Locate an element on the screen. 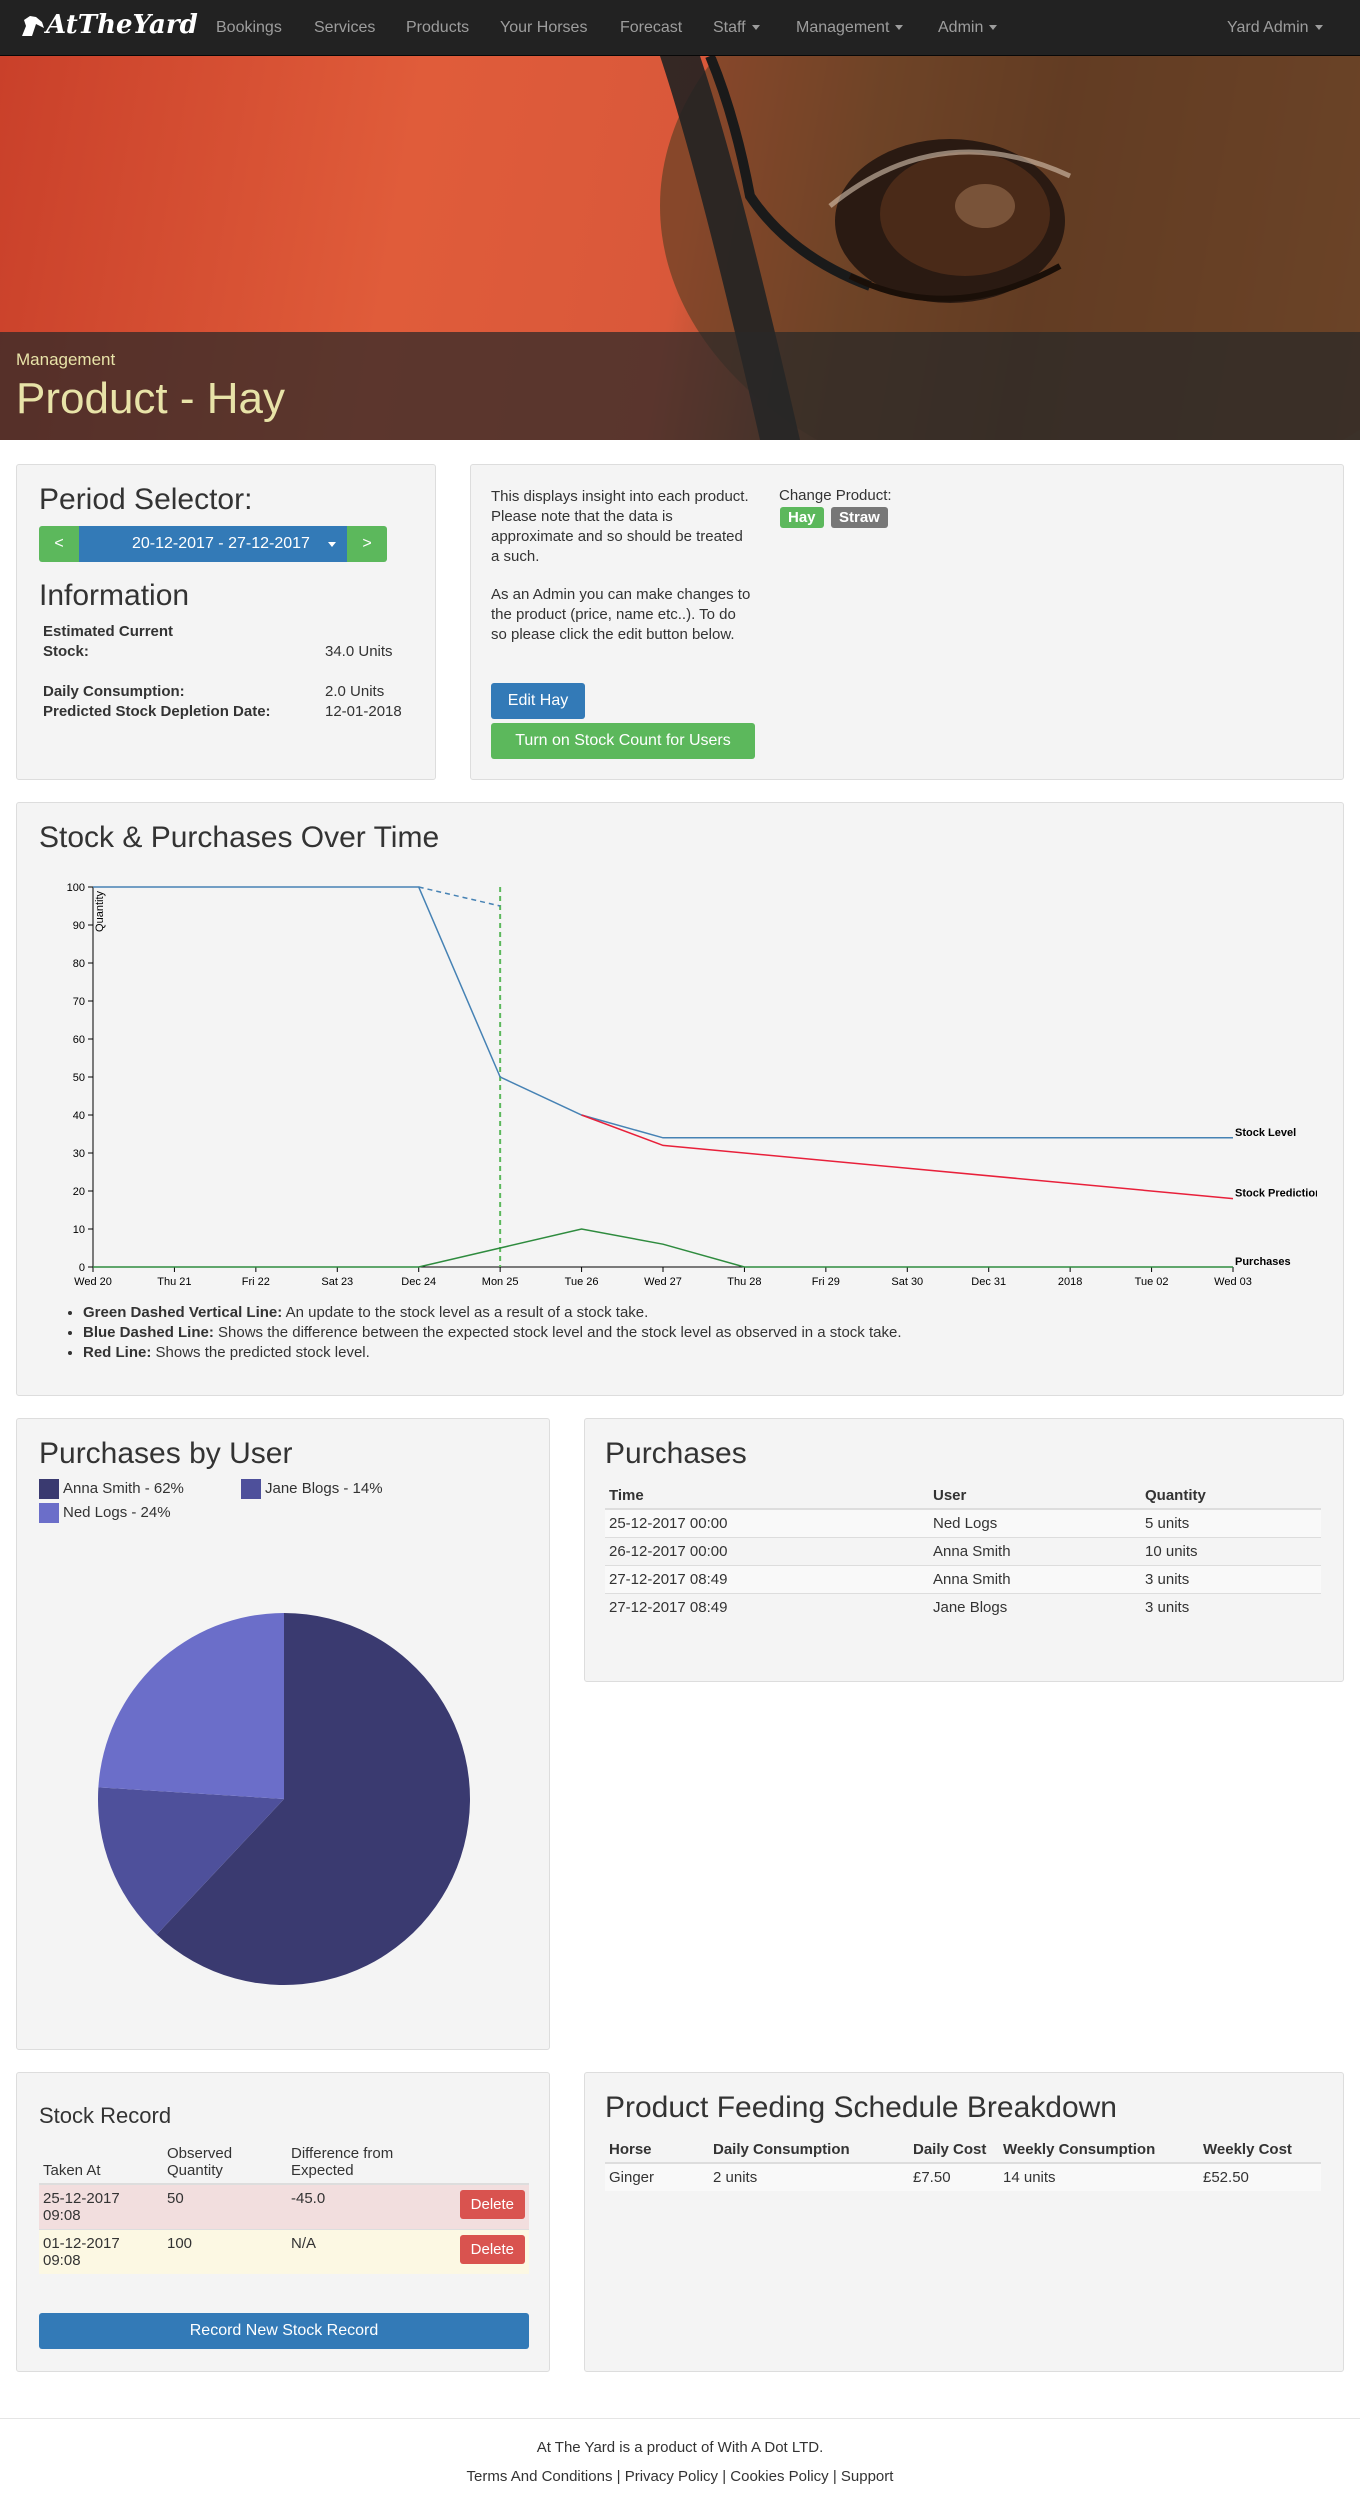 The height and width of the screenshot is (2500, 1360). pie-slice-anna-smith is located at coordinates (313, 1799).